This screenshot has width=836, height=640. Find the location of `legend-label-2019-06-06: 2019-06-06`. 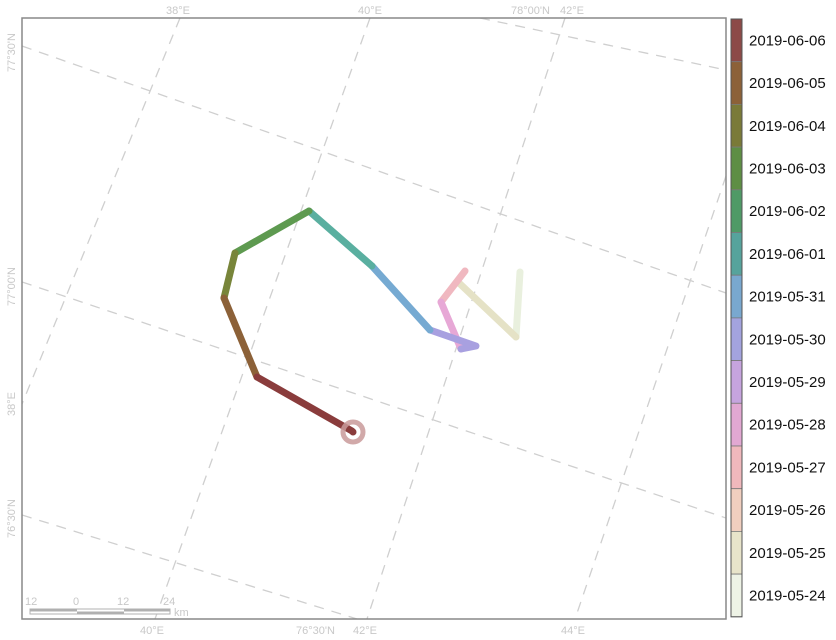

legend-label-2019-06-06: 2019-06-06 is located at coordinates (787, 40).